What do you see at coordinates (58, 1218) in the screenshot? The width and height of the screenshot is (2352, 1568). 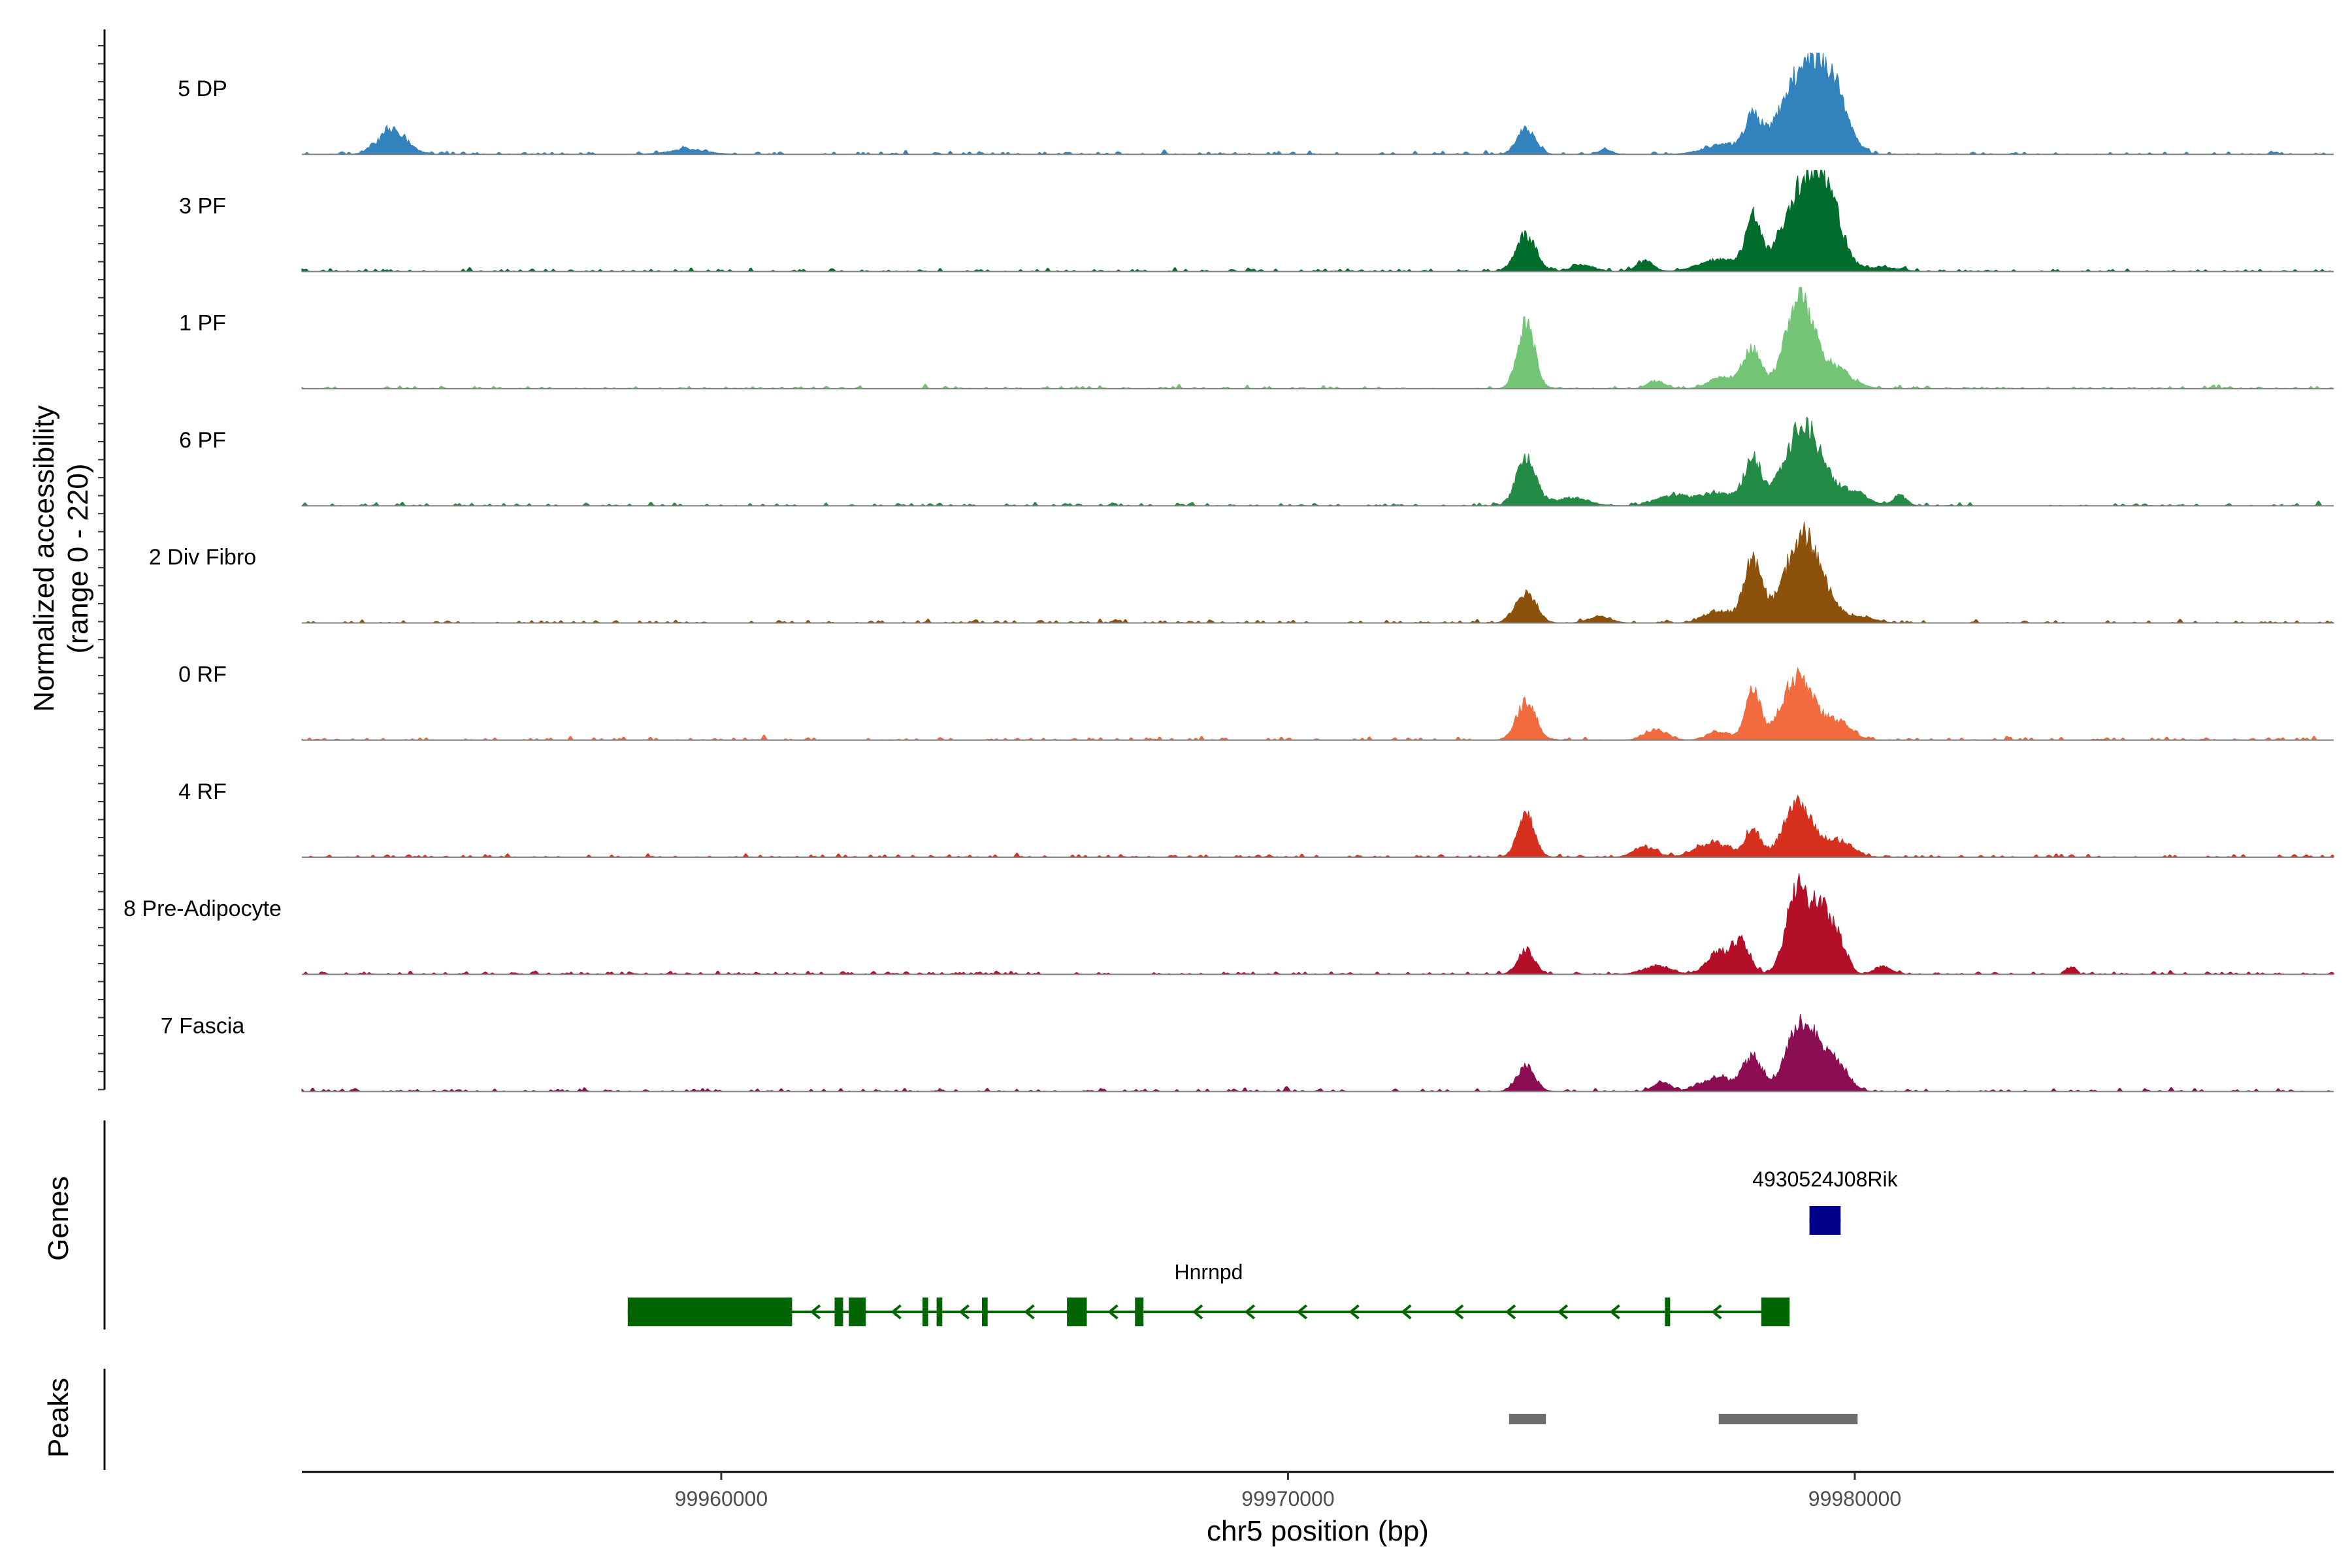 I see `genes-panel-title: Genes` at bounding box center [58, 1218].